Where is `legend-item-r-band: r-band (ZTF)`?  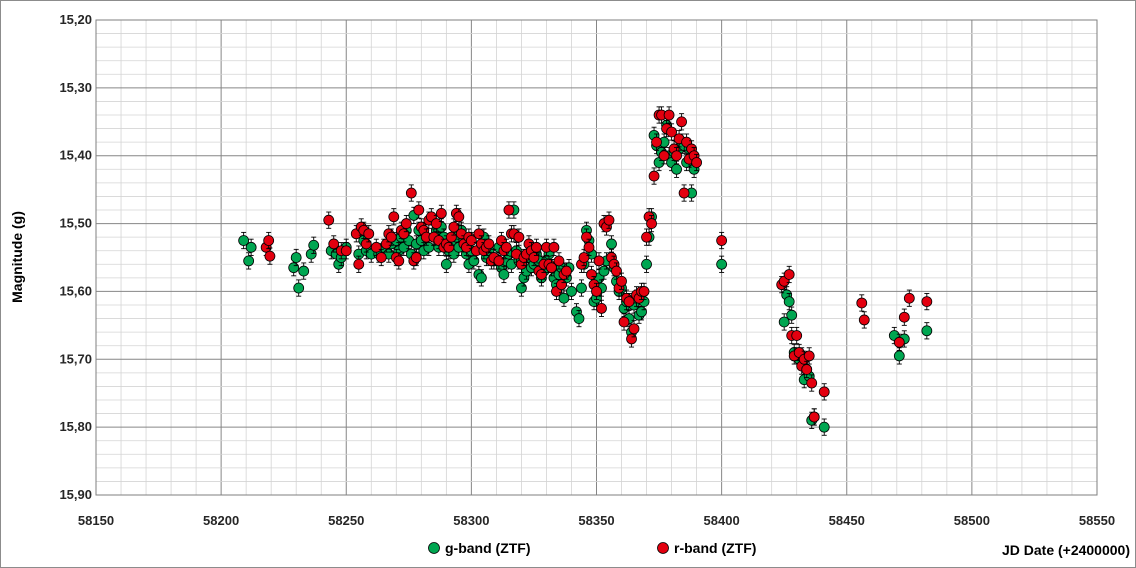 legend-item-r-band: r-band (ZTF) is located at coordinates (706, 548).